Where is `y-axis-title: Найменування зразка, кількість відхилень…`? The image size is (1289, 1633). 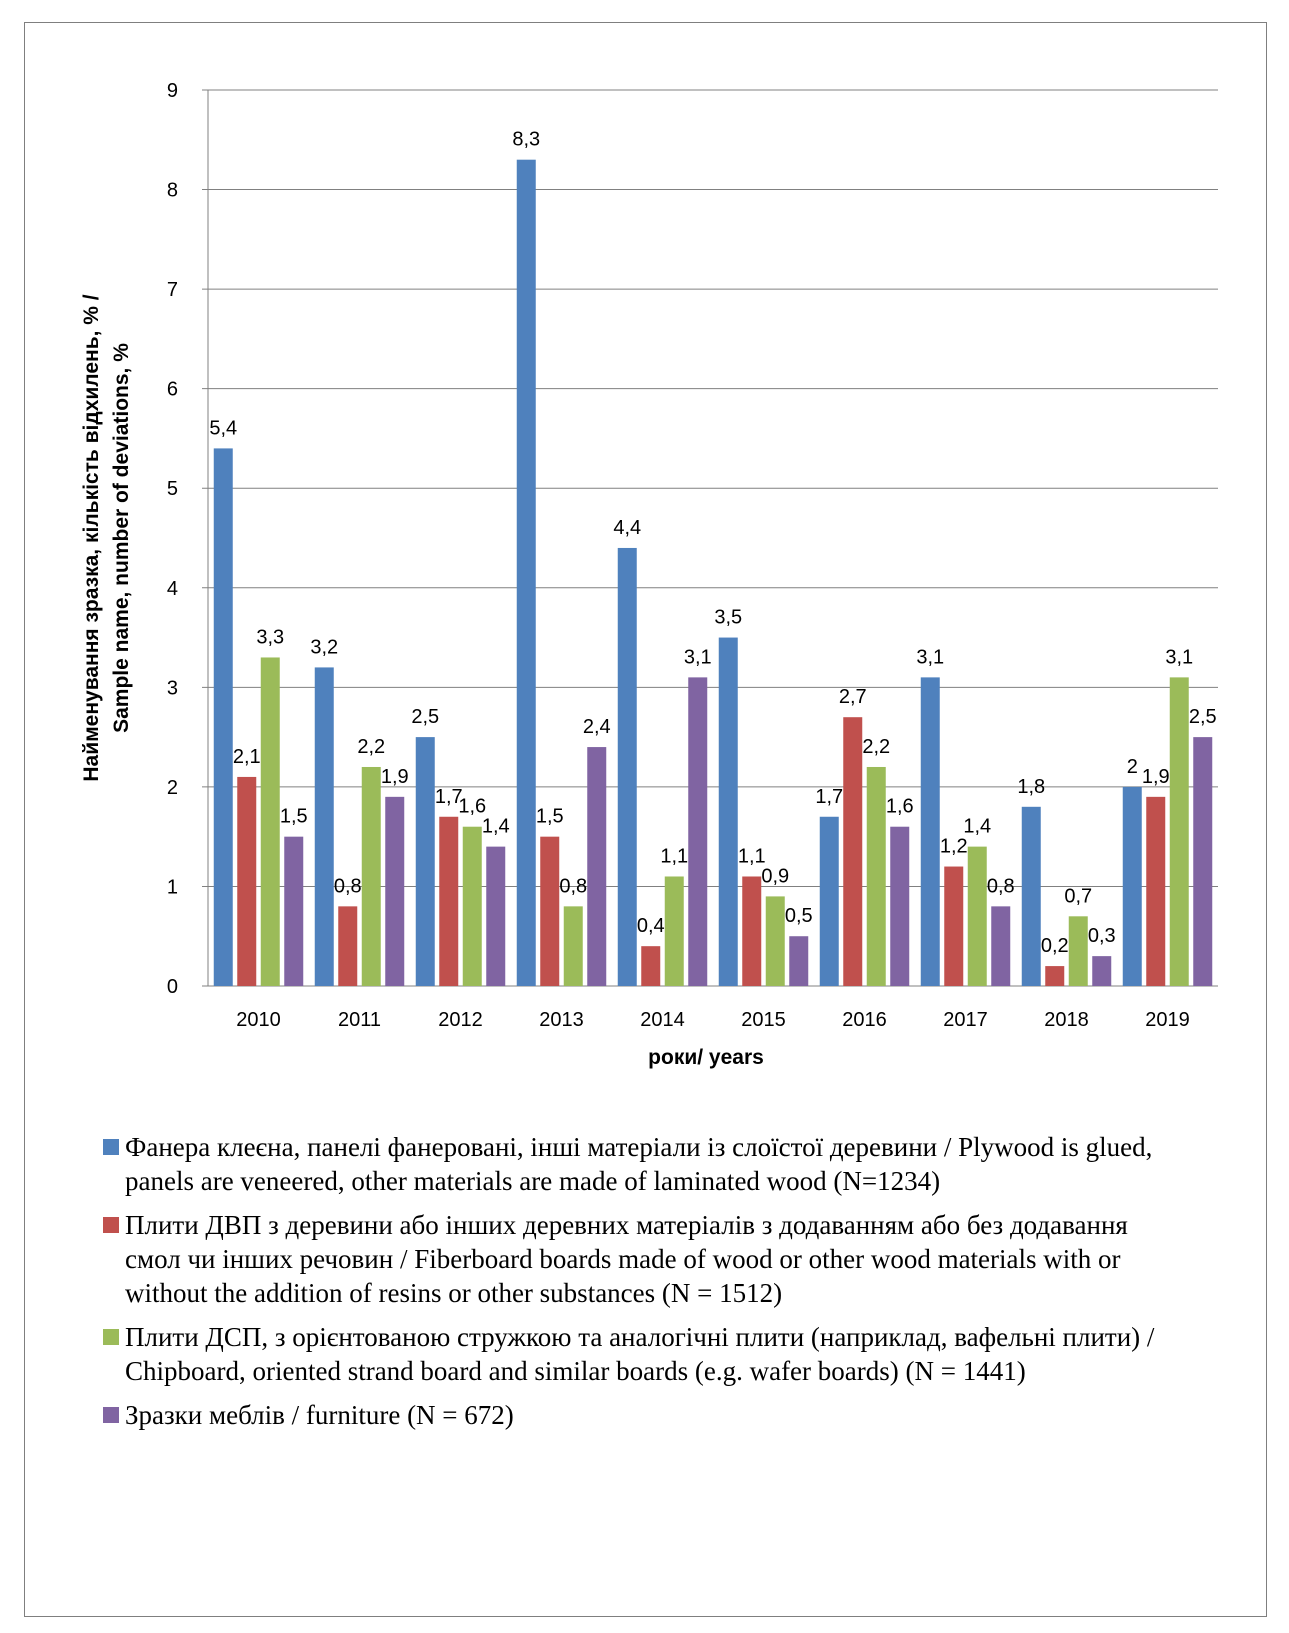
y-axis-title: Найменування зразка, кількість відхилень… is located at coordinates (106, 537).